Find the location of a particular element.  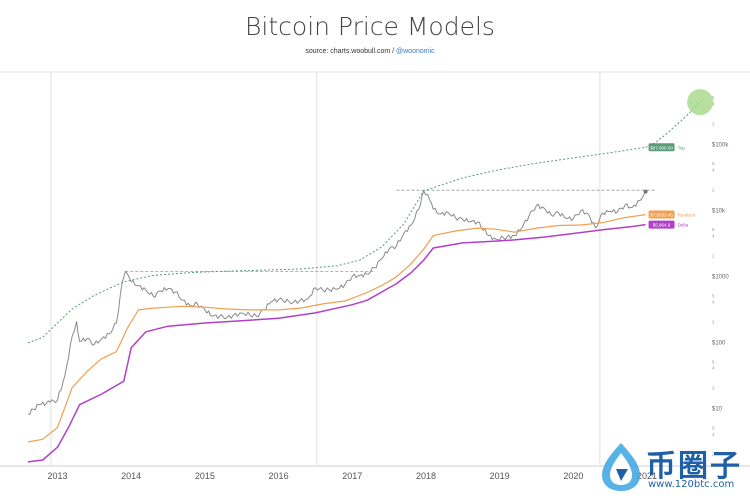

series-end-label: $7,8333.45 is located at coordinates (661, 215).